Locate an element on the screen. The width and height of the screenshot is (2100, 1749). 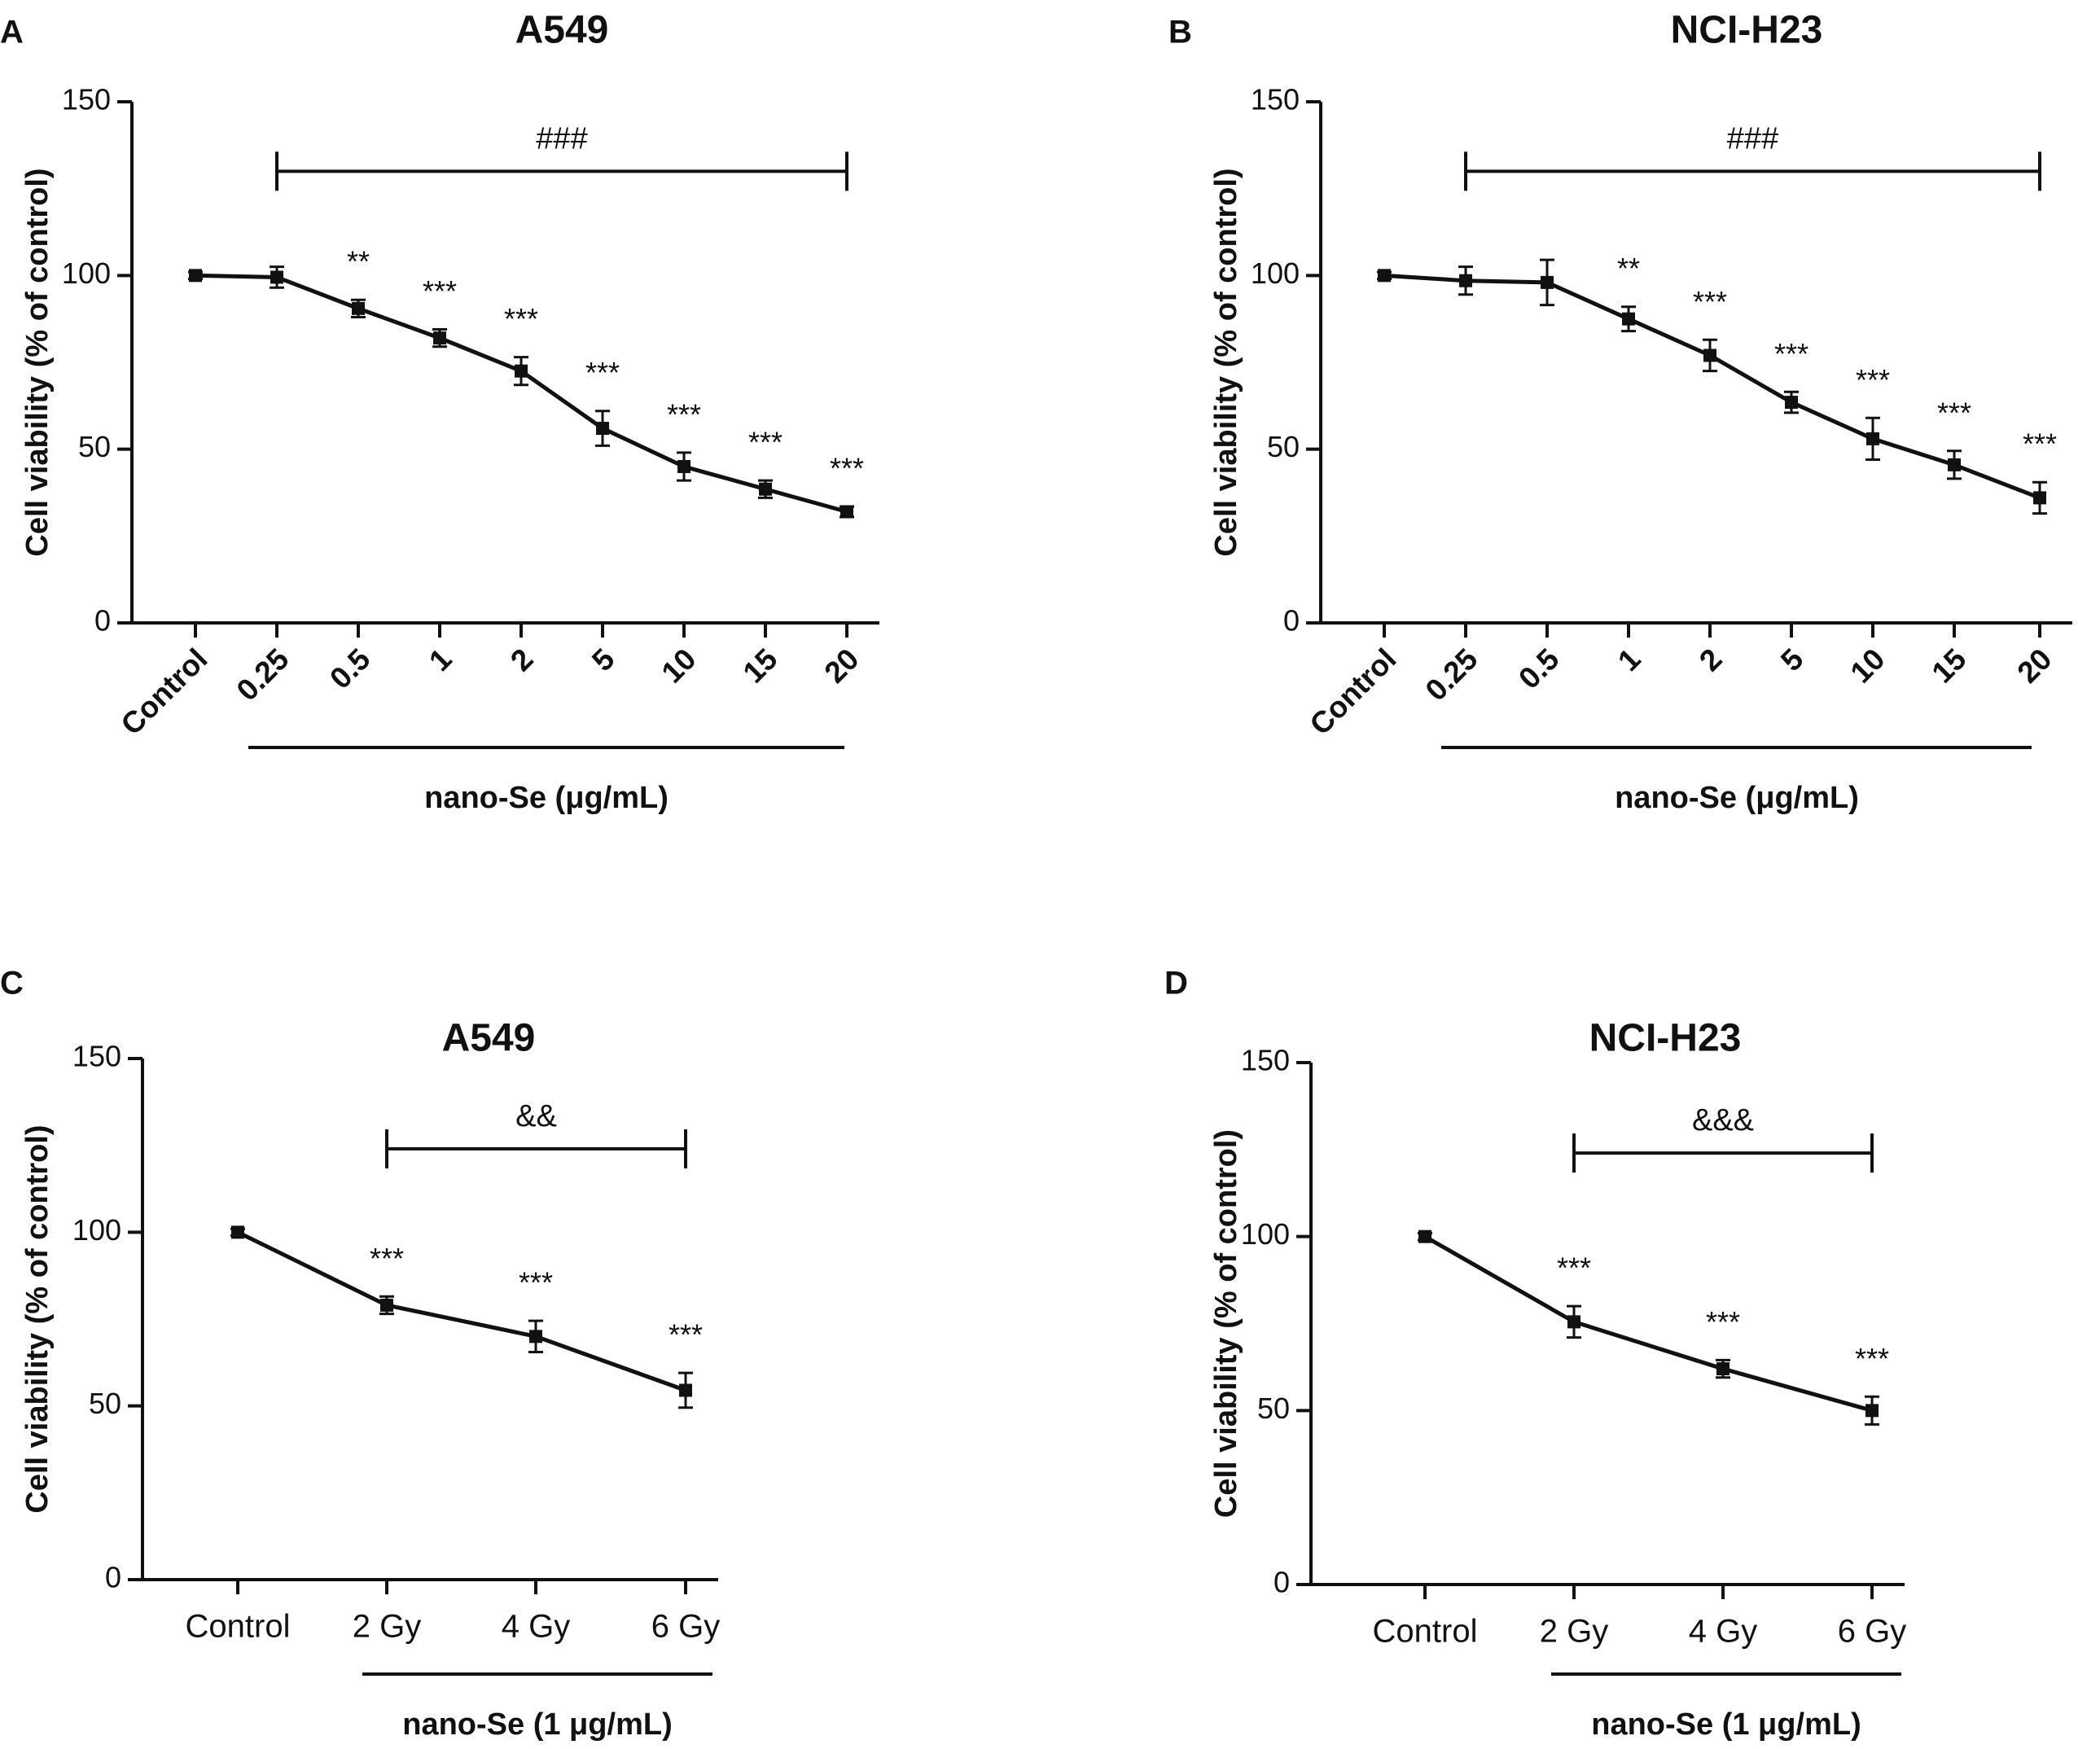
group-label: nano-Se (μg/mL) is located at coordinates (546, 798).